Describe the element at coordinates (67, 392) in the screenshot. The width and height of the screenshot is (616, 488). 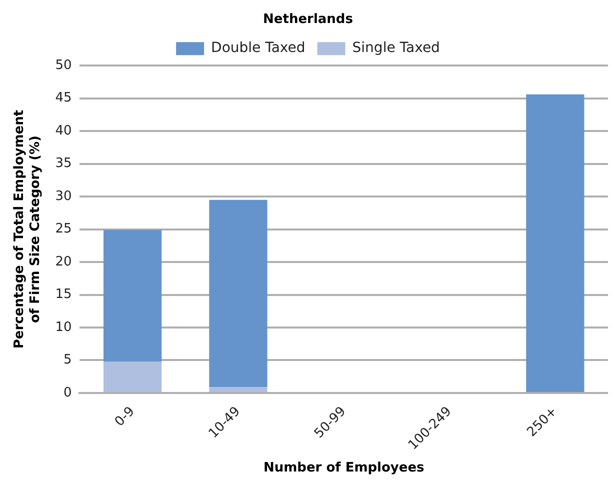
I see `y-tick-label: 0` at that location.